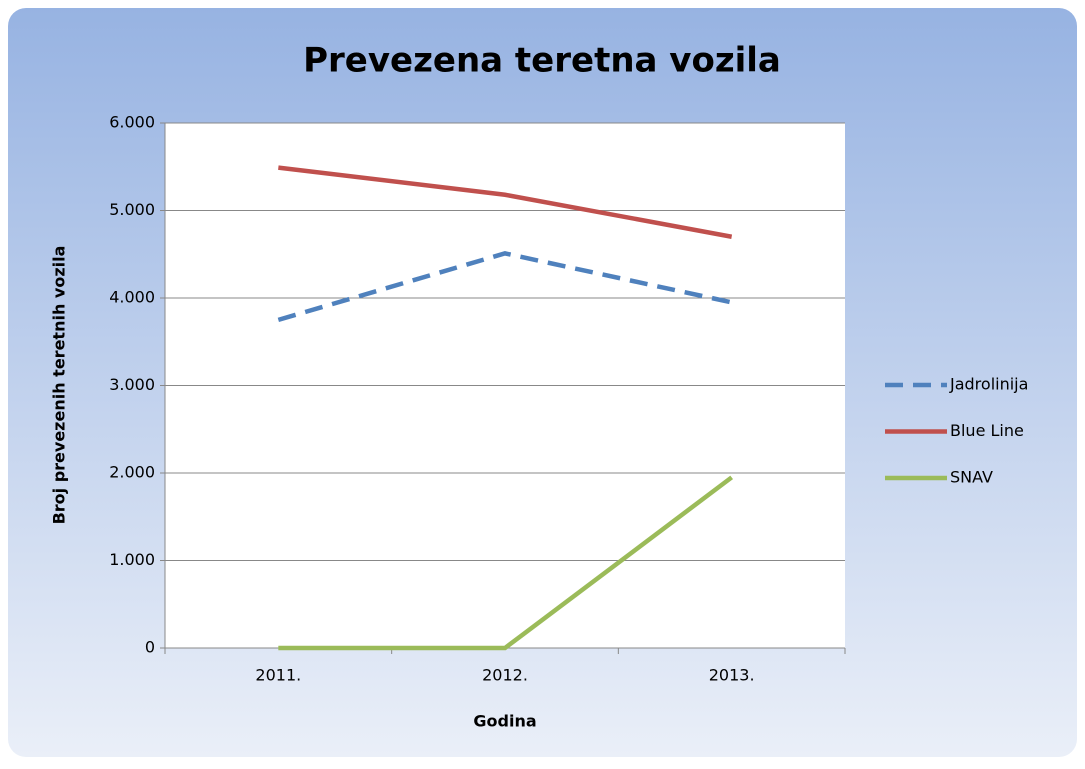 Image resolution: width=1085 pixels, height=769 pixels. What do you see at coordinates (988, 384) in the screenshot?
I see `legend-label: Jadrolinija` at bounding box center [988, 384].